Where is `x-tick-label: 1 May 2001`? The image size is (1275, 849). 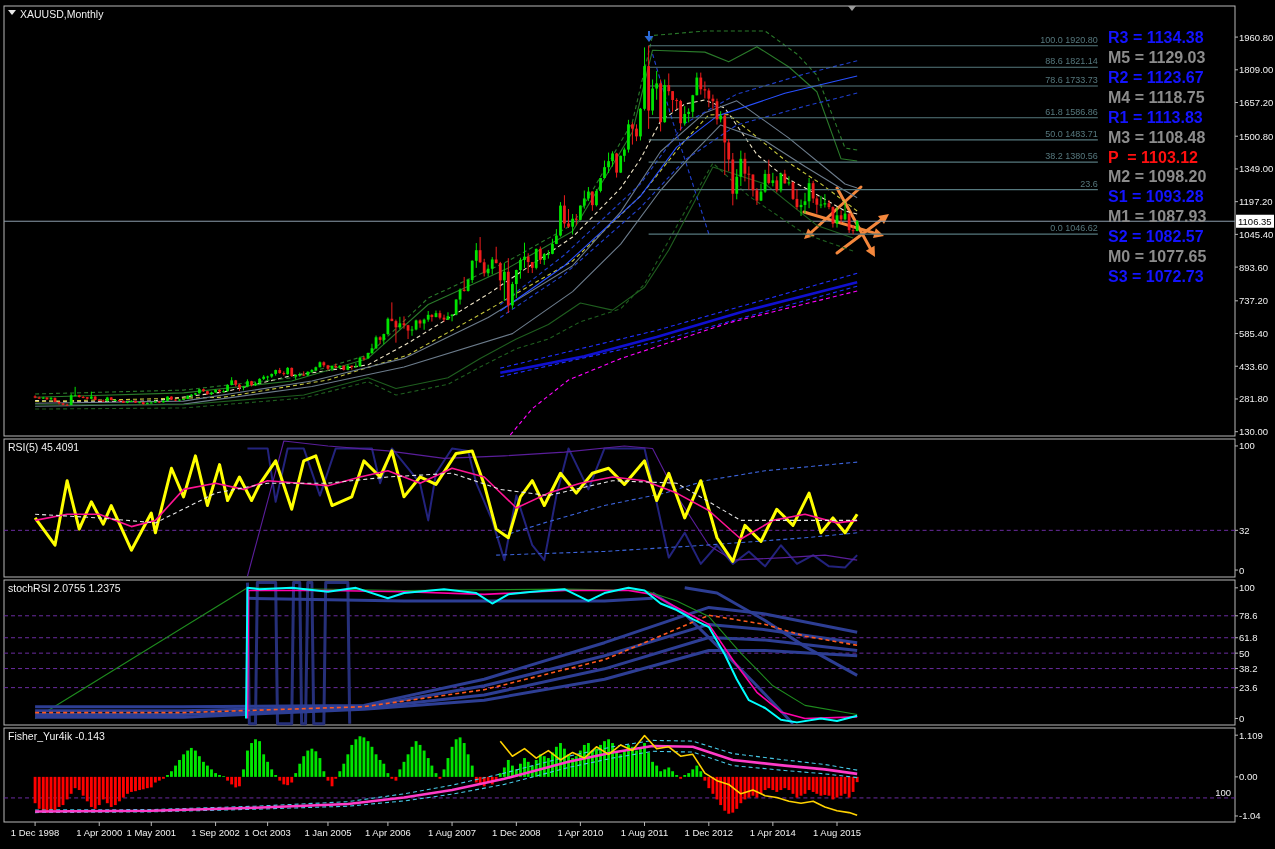 x-tick-label: 1 May 2001 is located at coordinates (151, 832).